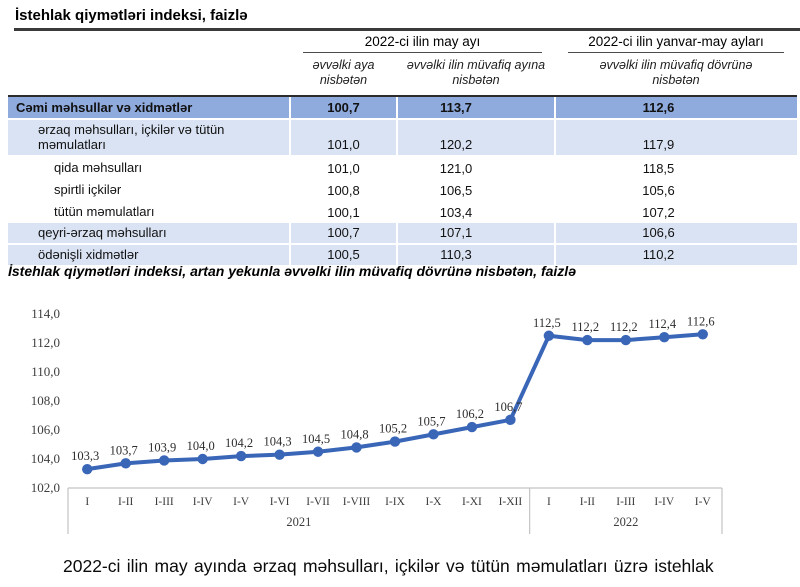 The height and width of the screenshot is (587, 800). I want to click on row-label: spirtli içkilər, so click(149, 190).